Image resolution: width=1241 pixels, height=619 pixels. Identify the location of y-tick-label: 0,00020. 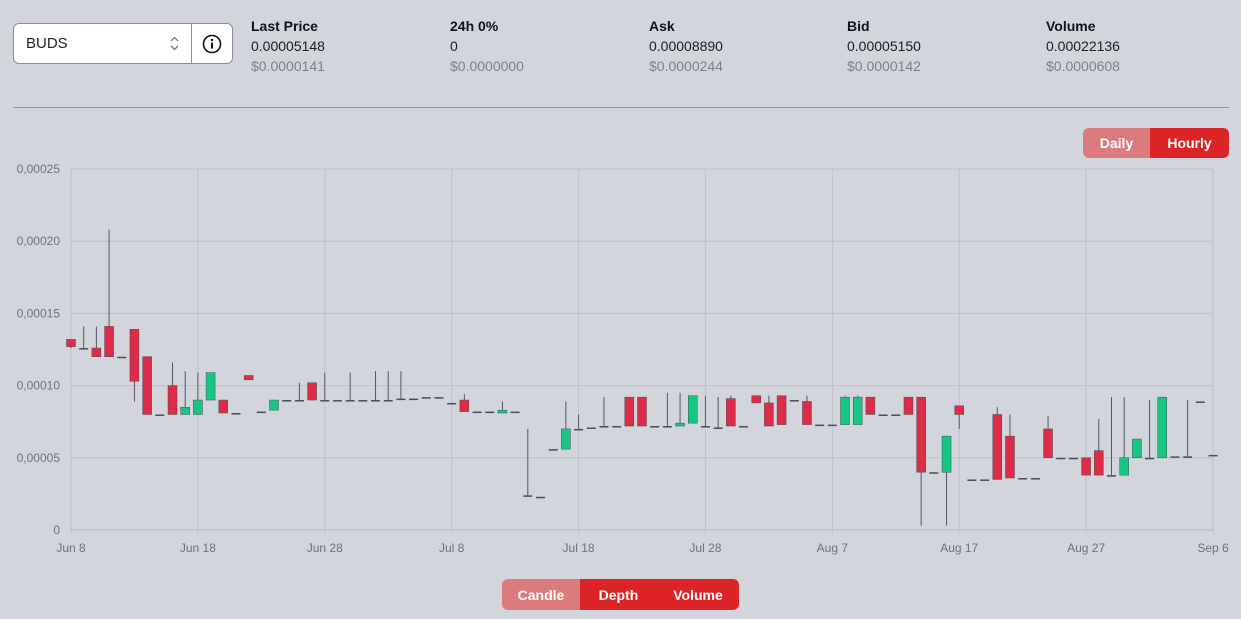
(39, 241).